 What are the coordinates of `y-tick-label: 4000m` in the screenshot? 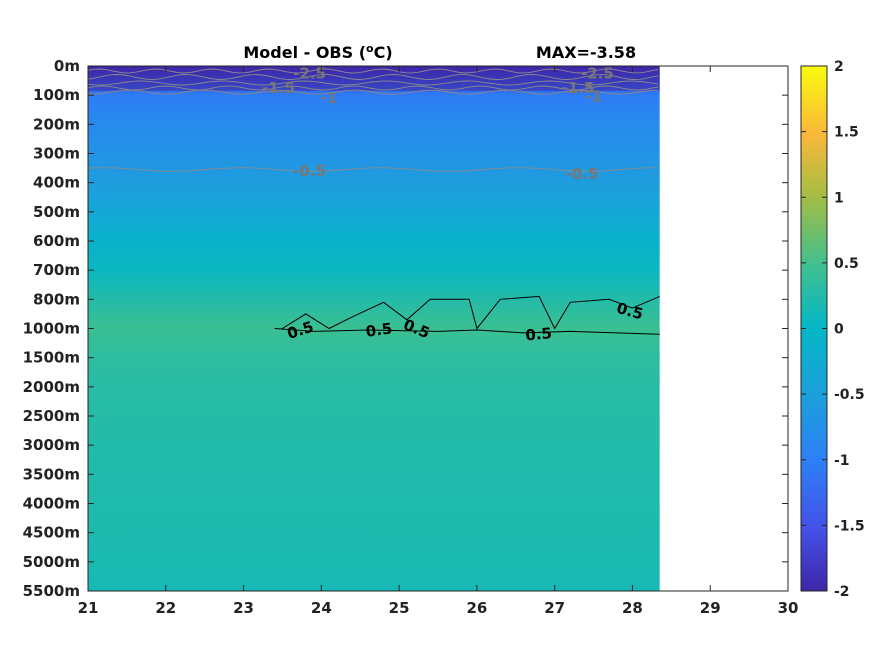 It's located at (51, 504).